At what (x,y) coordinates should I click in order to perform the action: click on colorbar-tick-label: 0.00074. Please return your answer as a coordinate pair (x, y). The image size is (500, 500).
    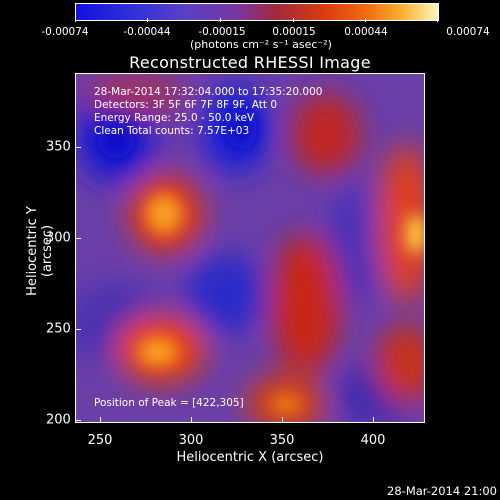
    Looking at the image, I should click on (468, 32).